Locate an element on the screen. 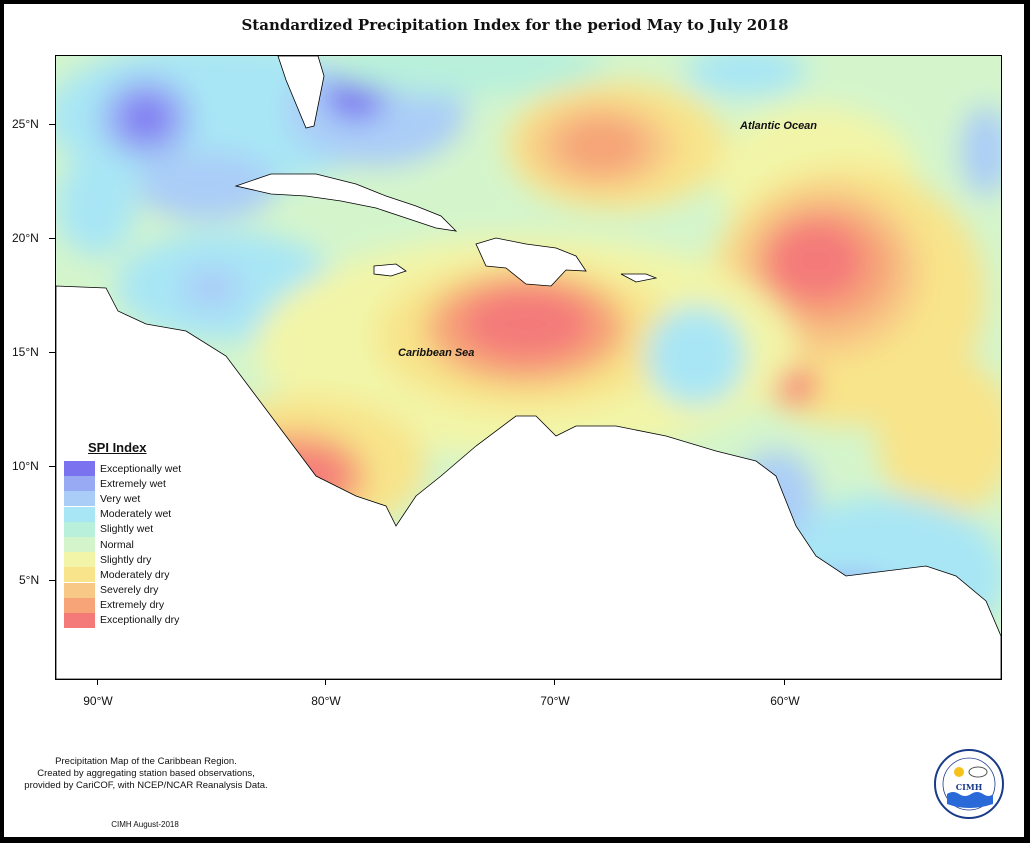 This screenshot has width=1030, height=843. legend-item: Moderately dry is located at coordinates (134, 575).